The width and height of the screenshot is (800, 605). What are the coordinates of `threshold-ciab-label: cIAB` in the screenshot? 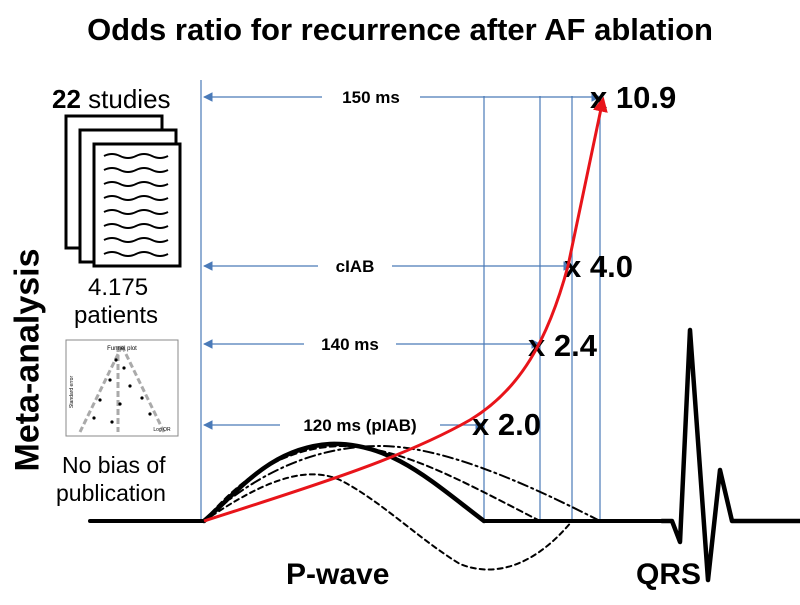 It's located at (355, 266).